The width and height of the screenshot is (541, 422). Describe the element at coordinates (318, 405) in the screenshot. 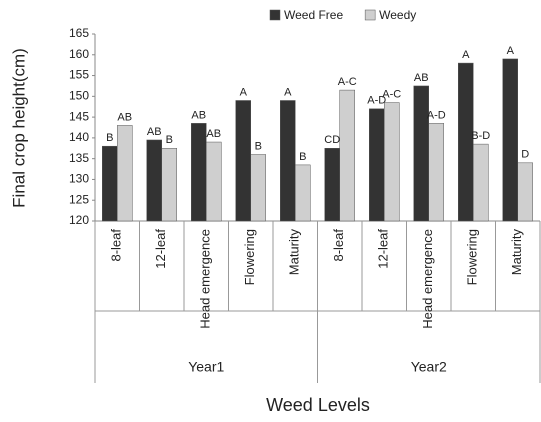

I see `x-axis-title: Weed Levels` at that location.